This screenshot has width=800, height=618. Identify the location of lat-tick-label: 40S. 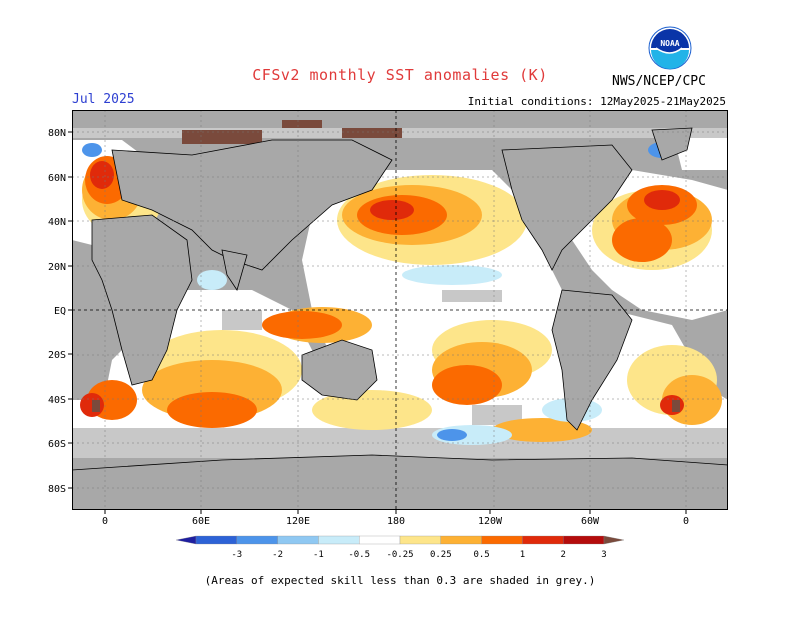
(57, 400).